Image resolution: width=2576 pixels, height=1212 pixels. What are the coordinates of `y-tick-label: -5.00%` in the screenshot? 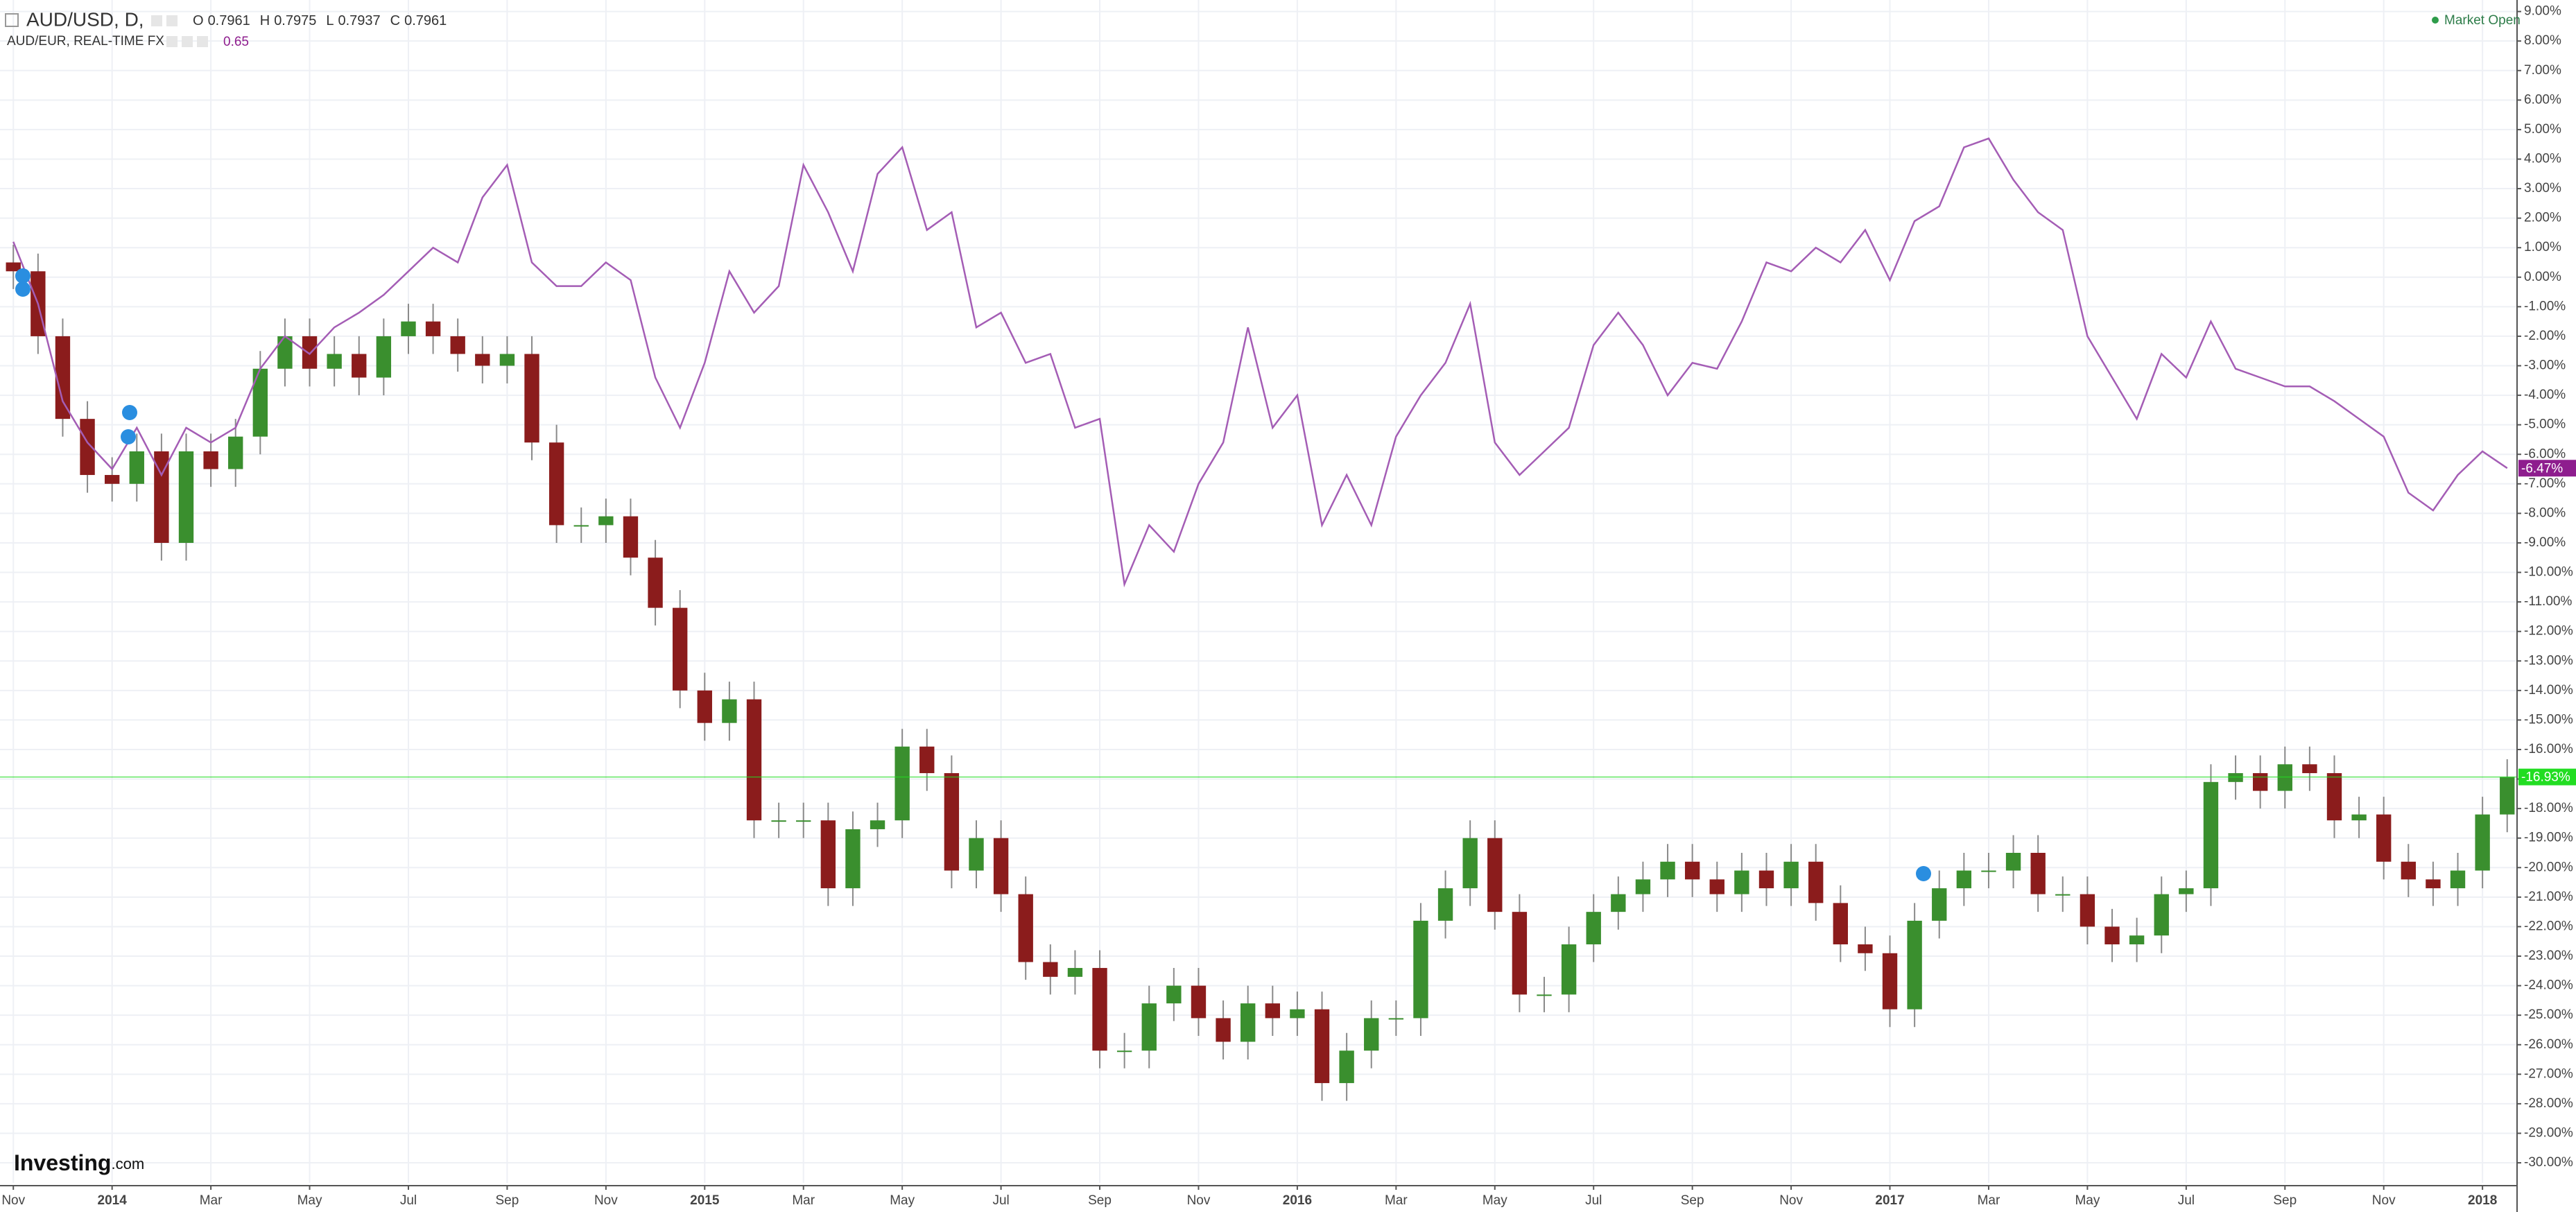 It's located at (2545, 424).